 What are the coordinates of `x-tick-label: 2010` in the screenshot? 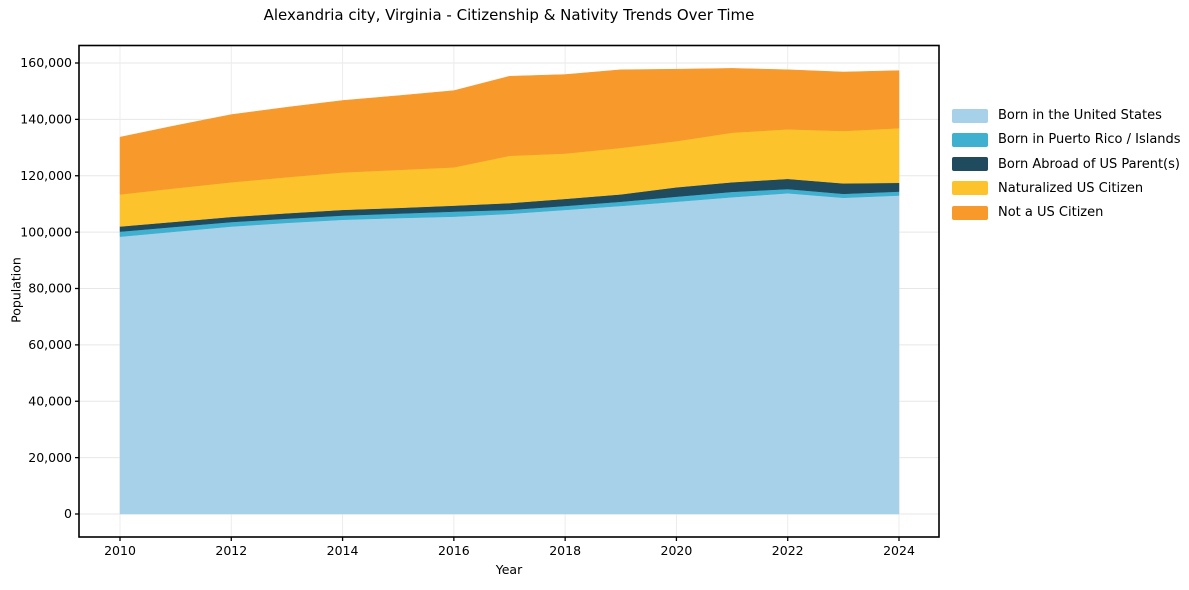 It's located at (120, 550).